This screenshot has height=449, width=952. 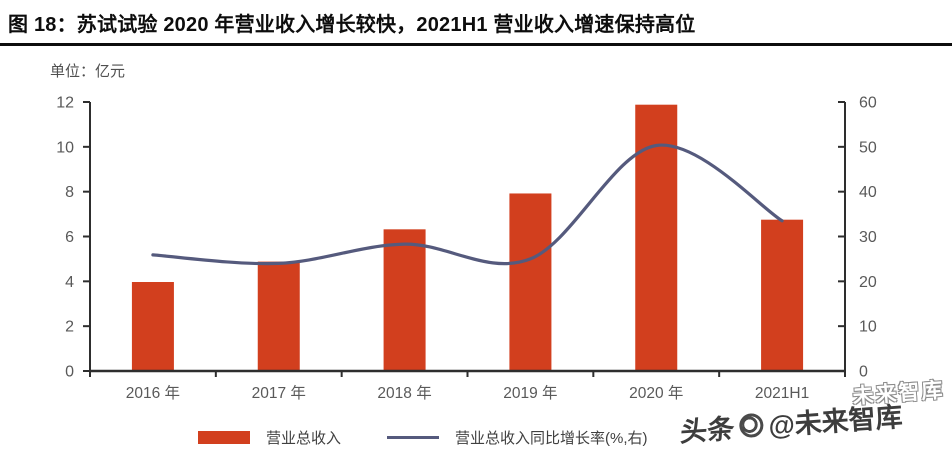 What do you see at coordinates (153, 393) in the screenshot?
I see `x-axis-category-label: 2016 年` at bounding box center [153, 393].